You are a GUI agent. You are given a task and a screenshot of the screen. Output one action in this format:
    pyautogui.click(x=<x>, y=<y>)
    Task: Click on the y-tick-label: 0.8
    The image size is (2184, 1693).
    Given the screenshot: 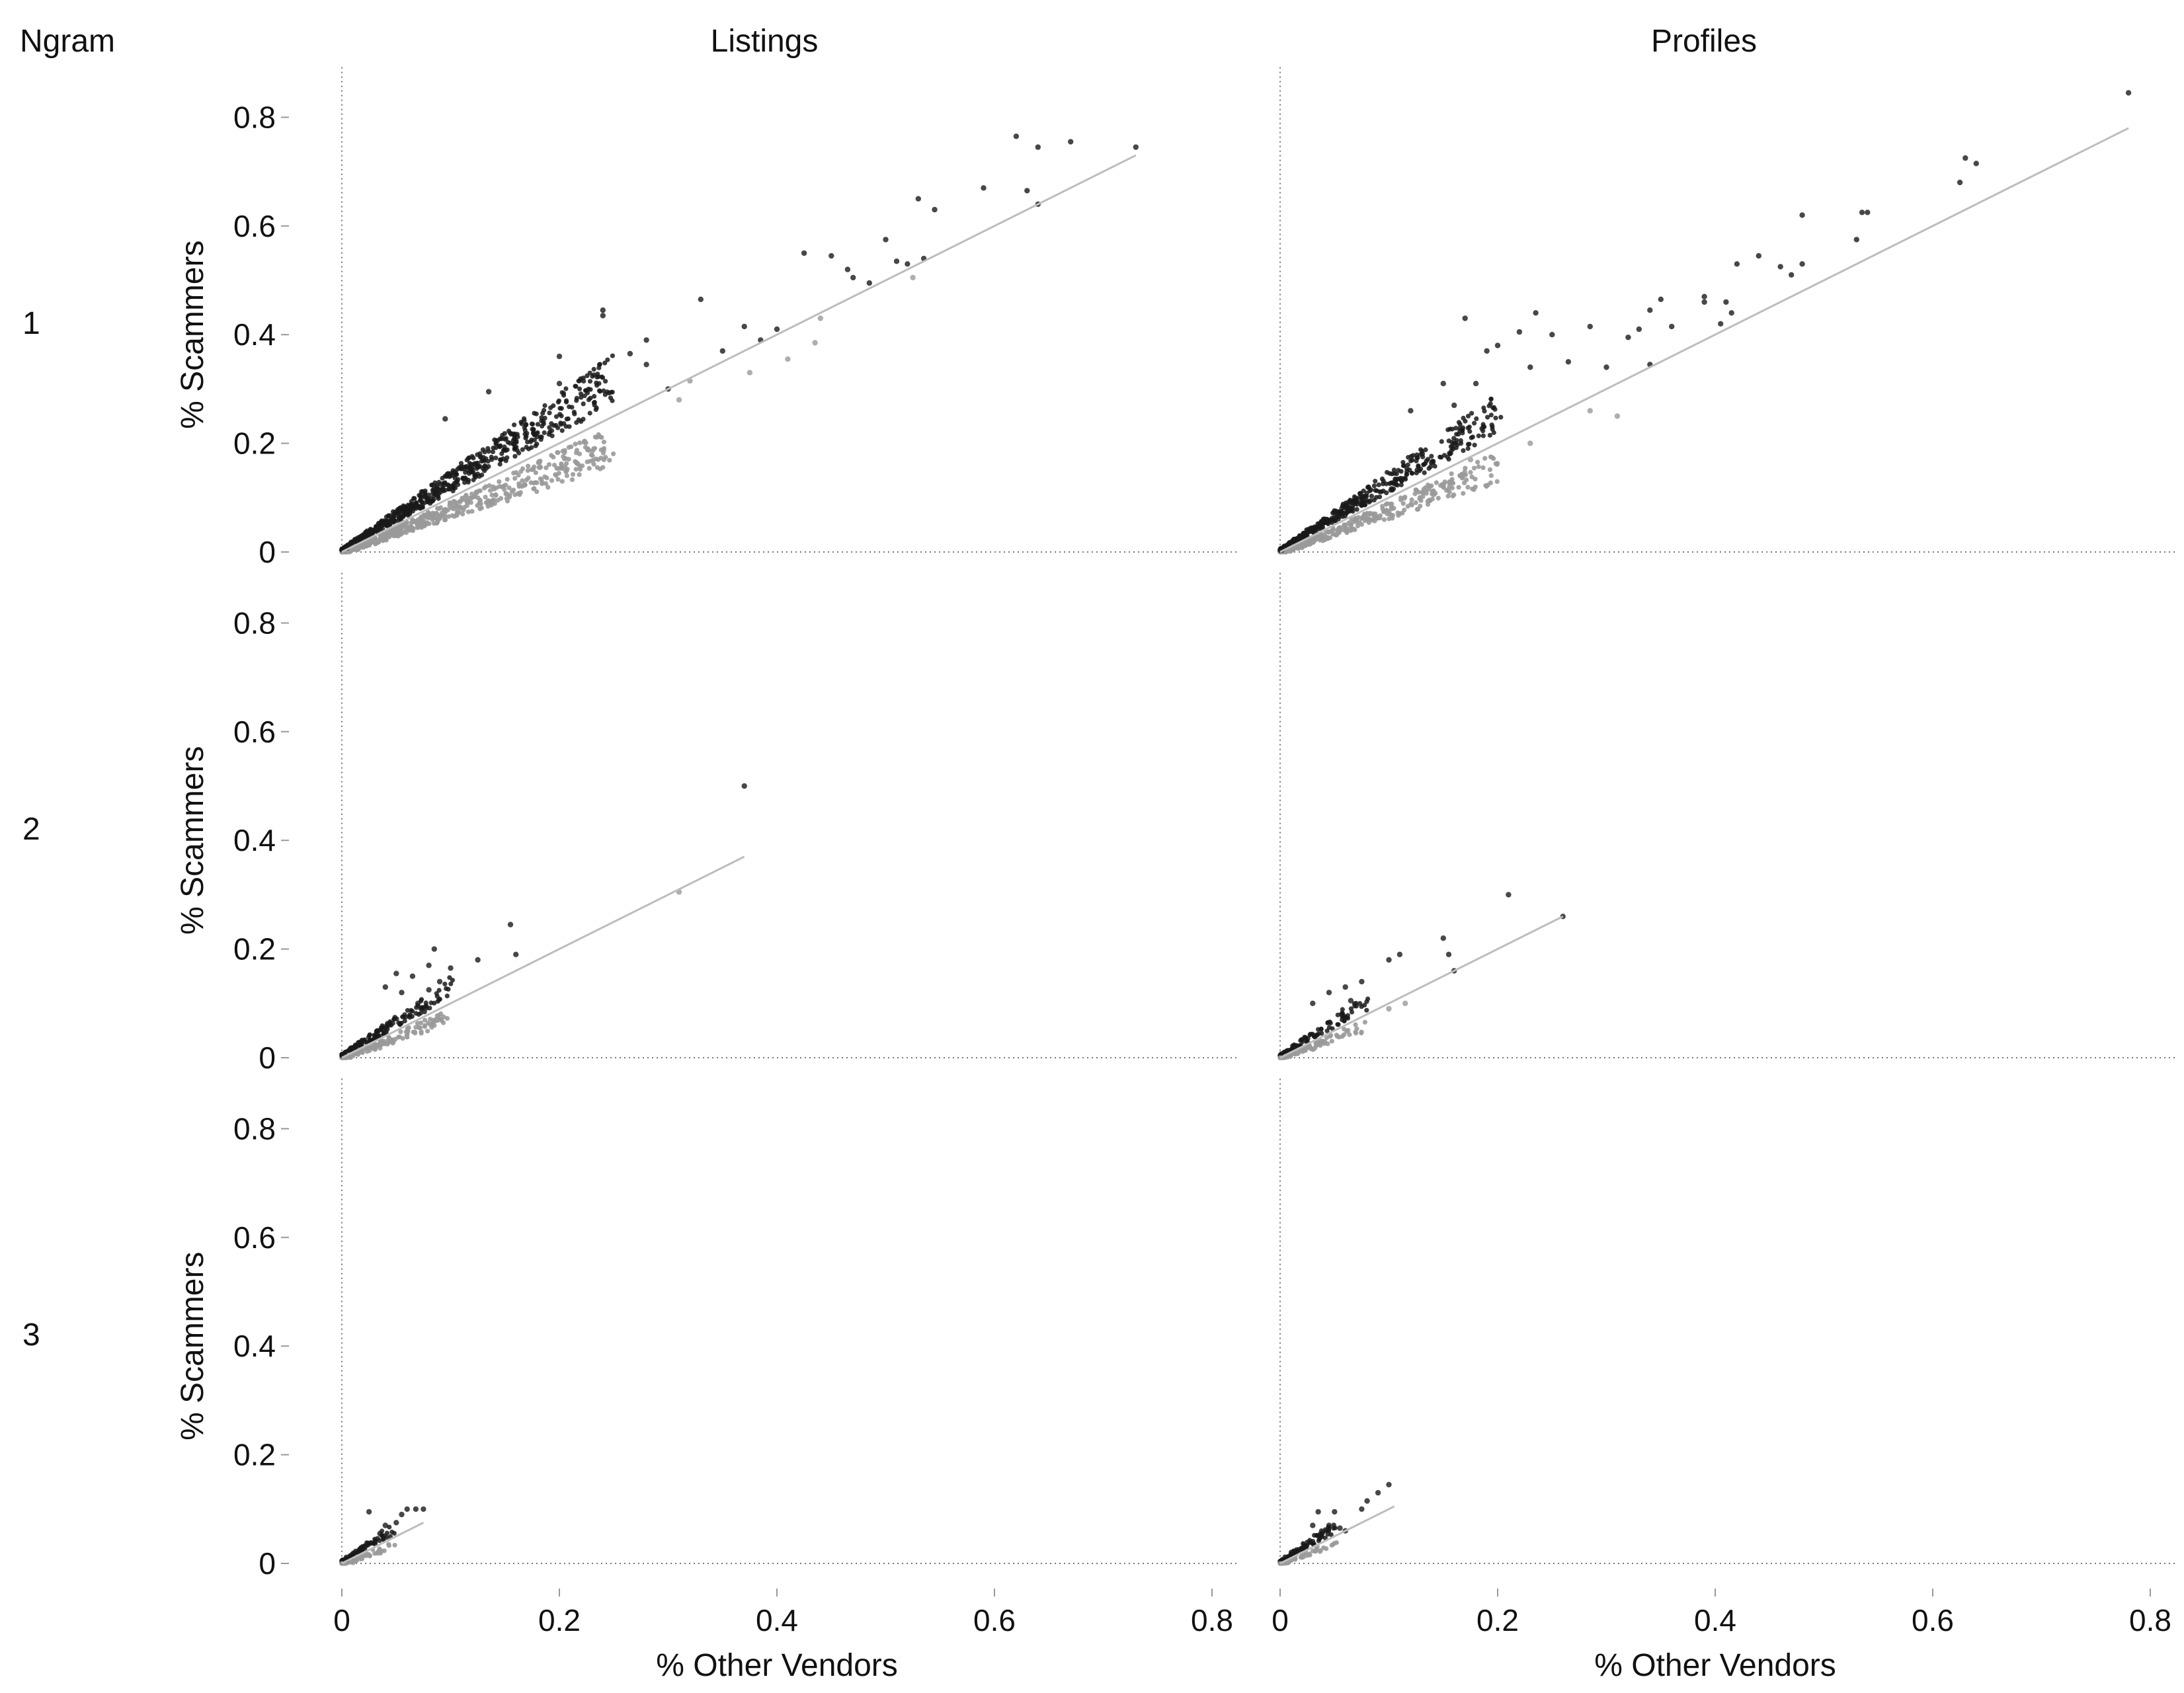 What is the action you would take?
    pyautogui.click(x=254, y=117)
    